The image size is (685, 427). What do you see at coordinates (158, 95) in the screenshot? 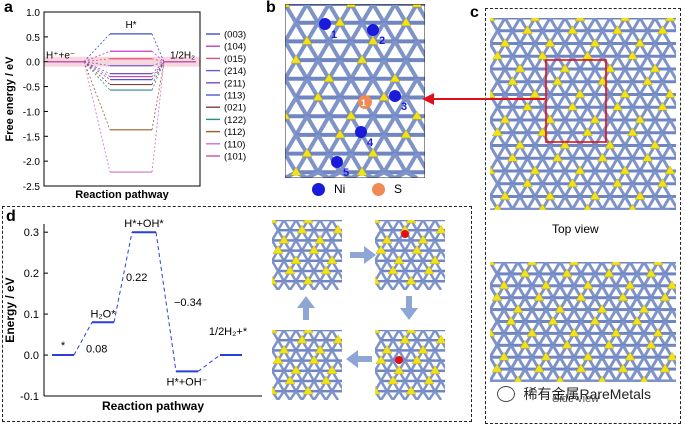
I see `connector-(112)` at bounding box center [158, 95].